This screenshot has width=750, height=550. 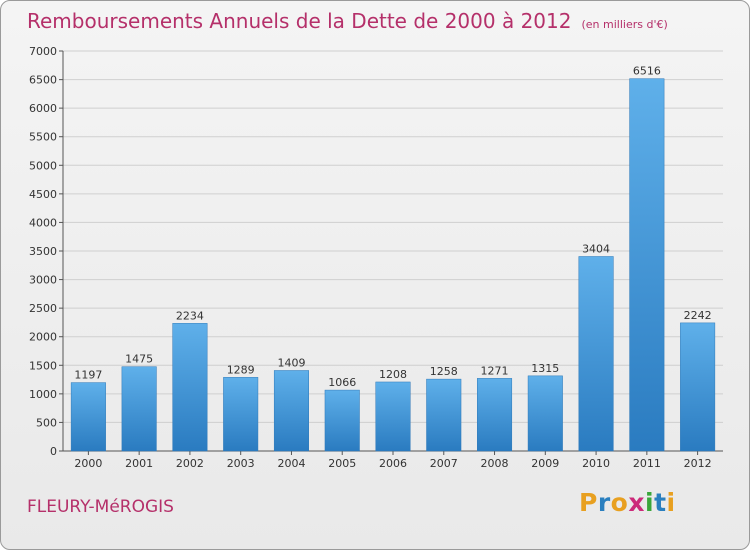 I want to click on x-tick-label: 2004, so click(x=291, y=463).